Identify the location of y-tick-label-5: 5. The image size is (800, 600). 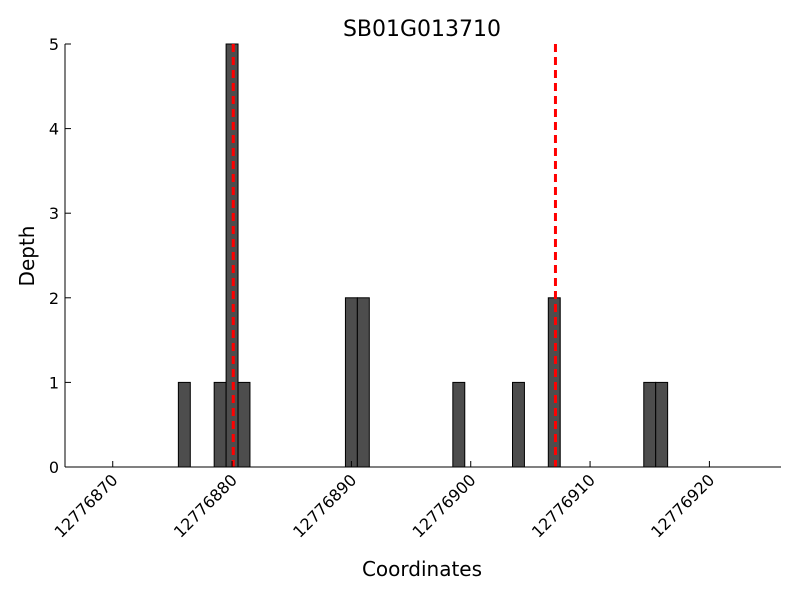
(54, 44).